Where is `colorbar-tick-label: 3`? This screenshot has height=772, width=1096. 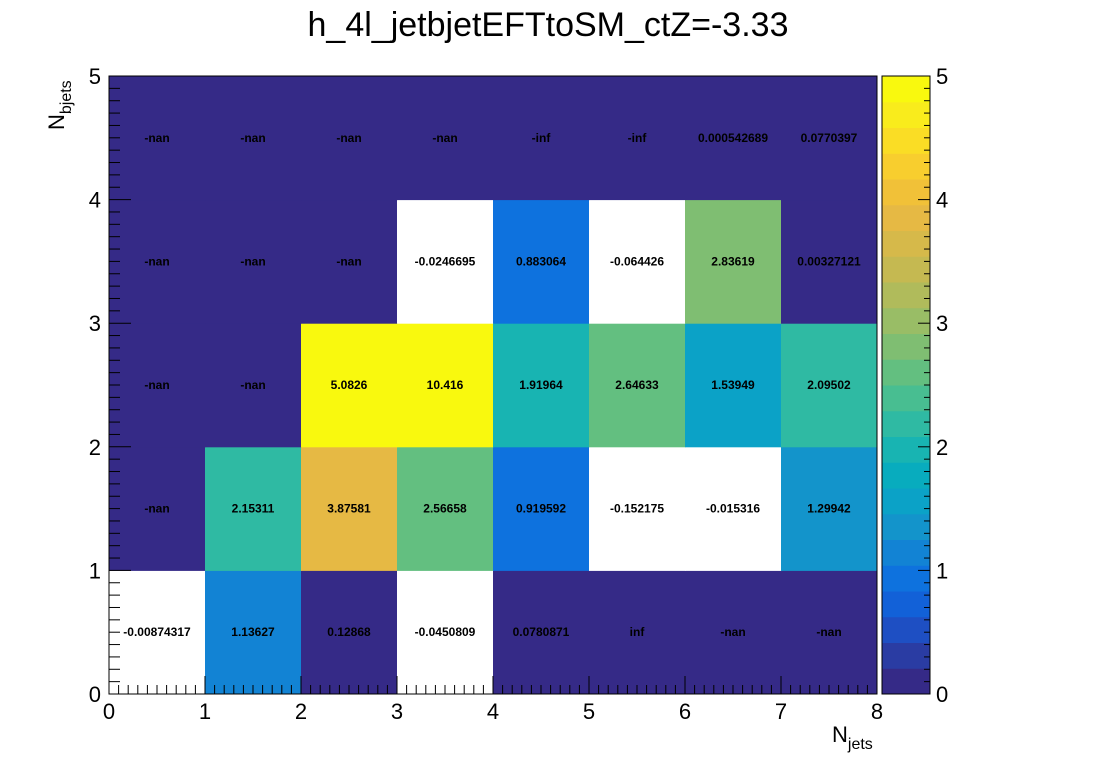 colorbar-tick-label: 3 is located at coordinates (942, 323).